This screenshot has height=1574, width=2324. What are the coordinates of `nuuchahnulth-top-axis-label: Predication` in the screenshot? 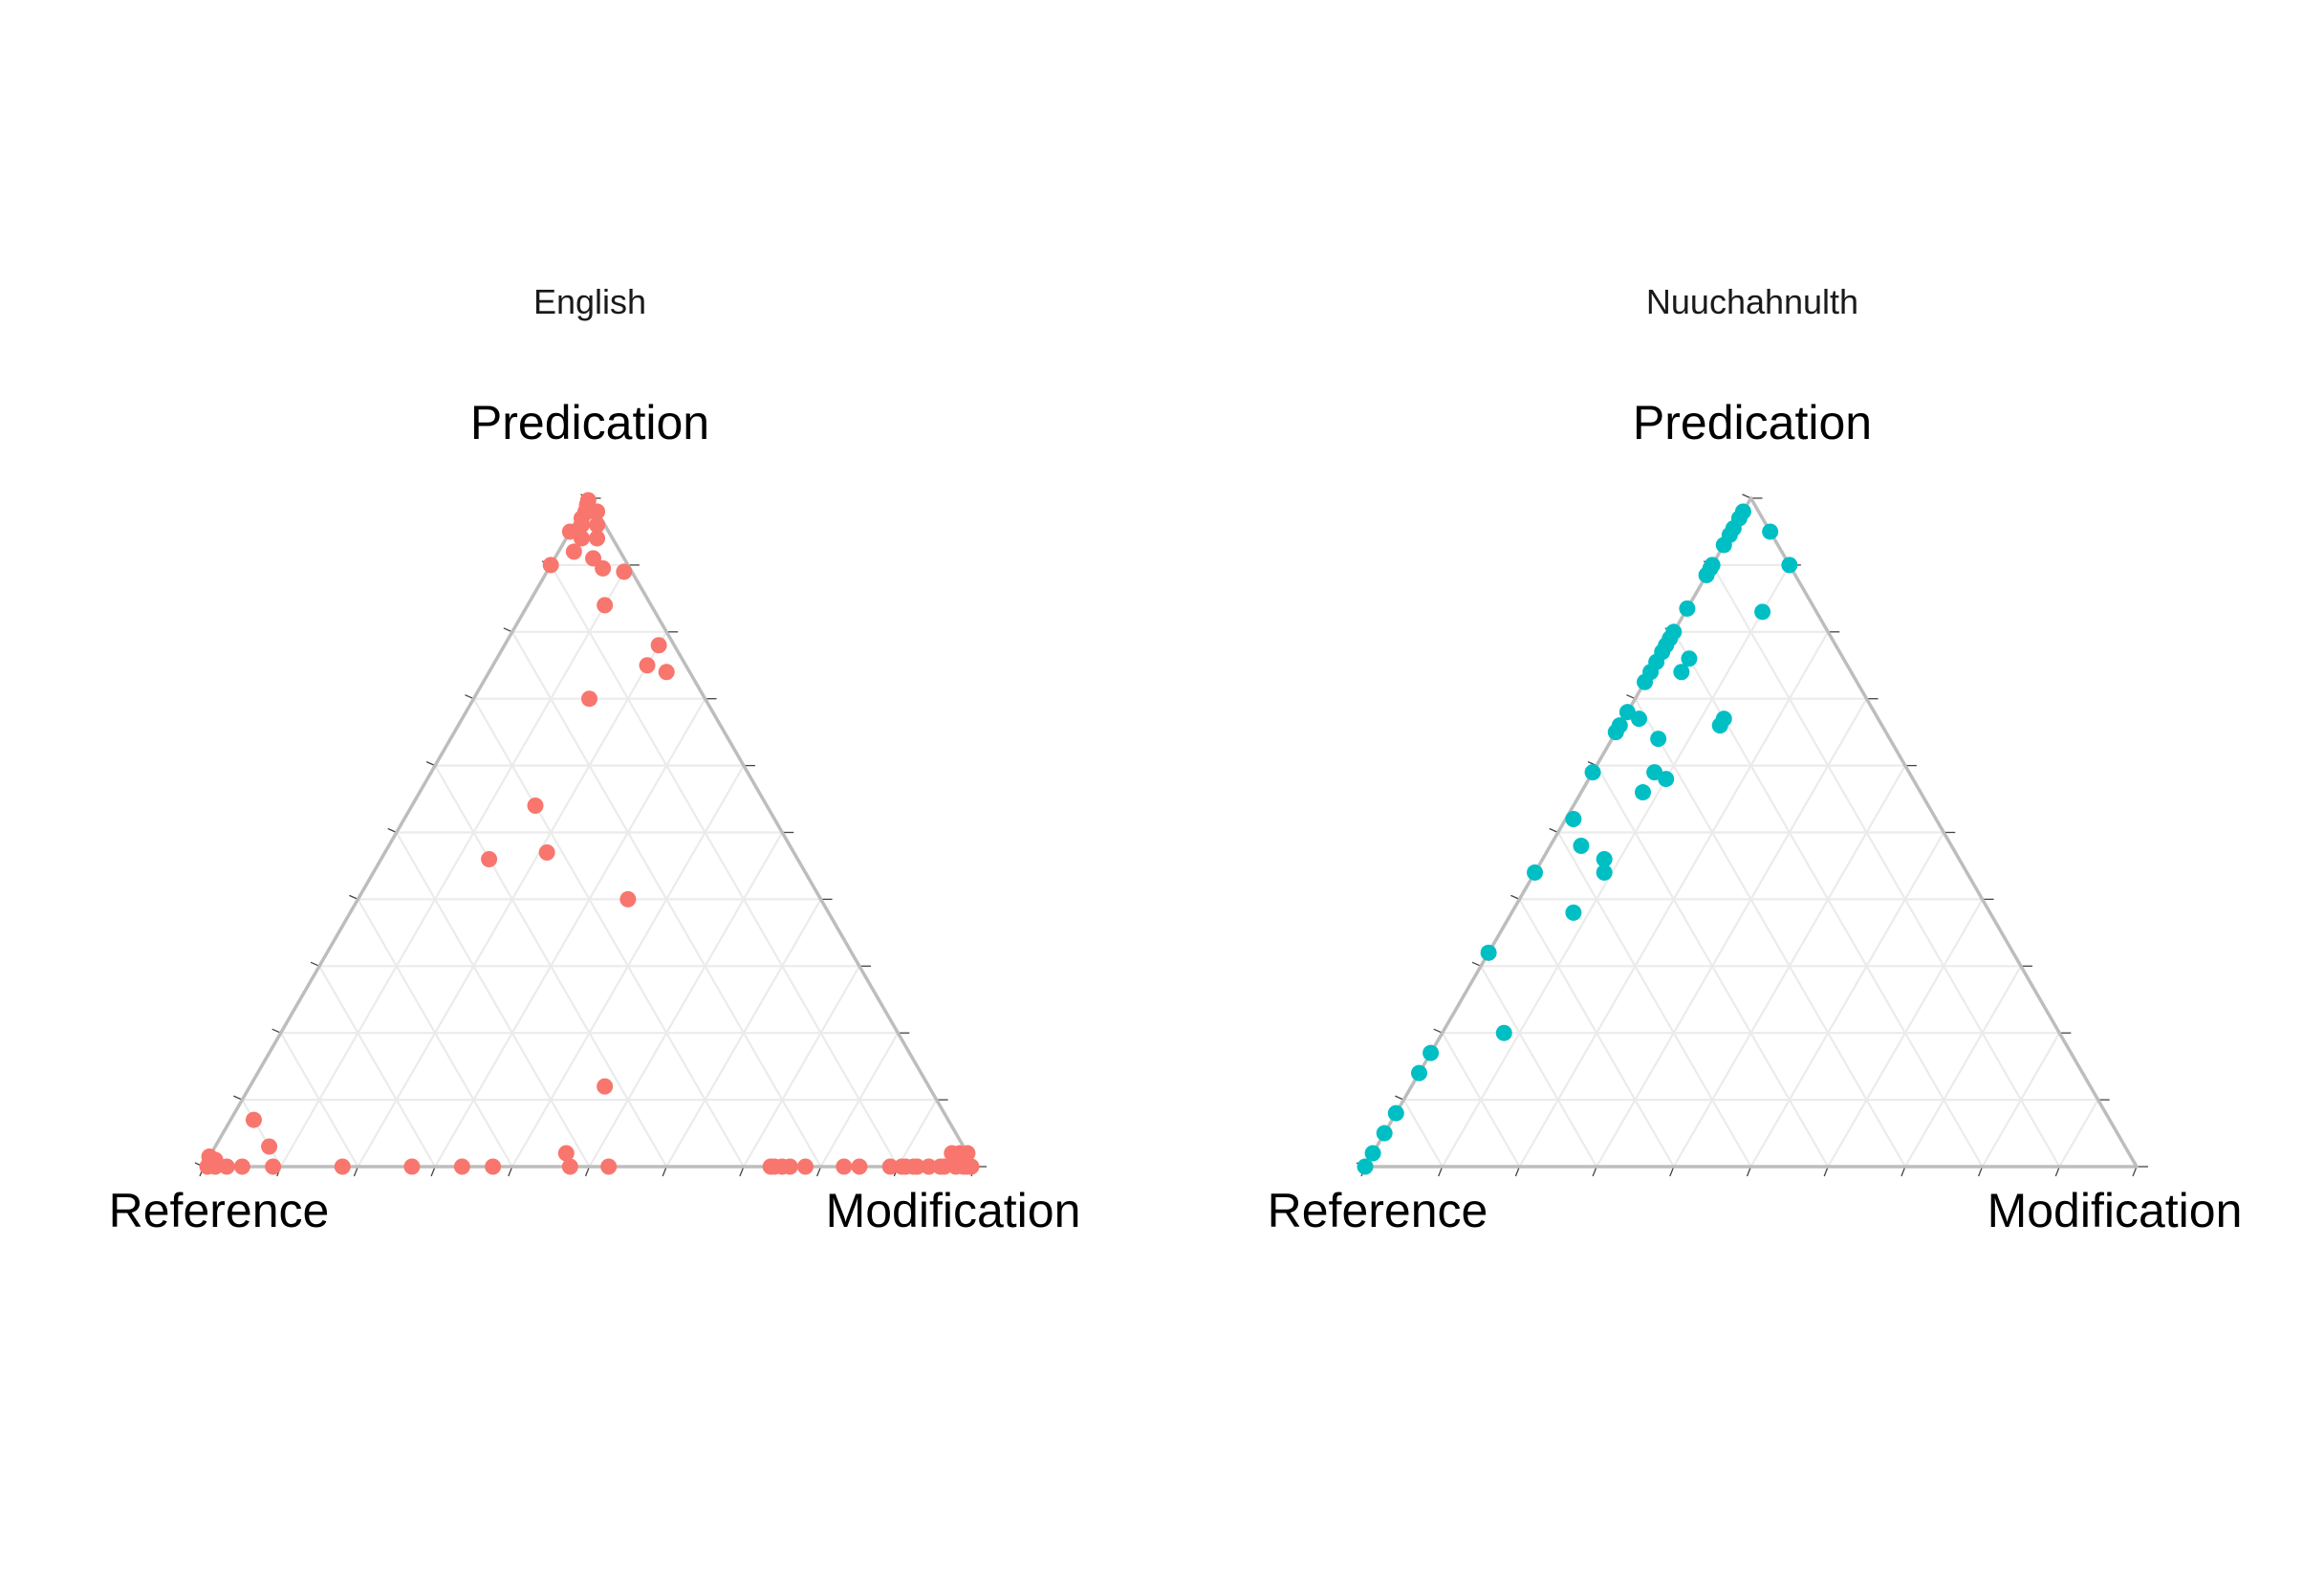 It's located at (1752, 422).